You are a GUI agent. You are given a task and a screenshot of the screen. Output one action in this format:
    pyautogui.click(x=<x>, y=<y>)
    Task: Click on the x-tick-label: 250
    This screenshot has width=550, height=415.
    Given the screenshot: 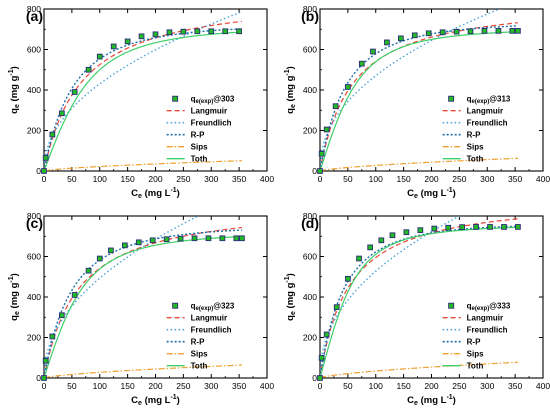 What is the action you would take?
    pyautogui.click(x=459, y=179)
    